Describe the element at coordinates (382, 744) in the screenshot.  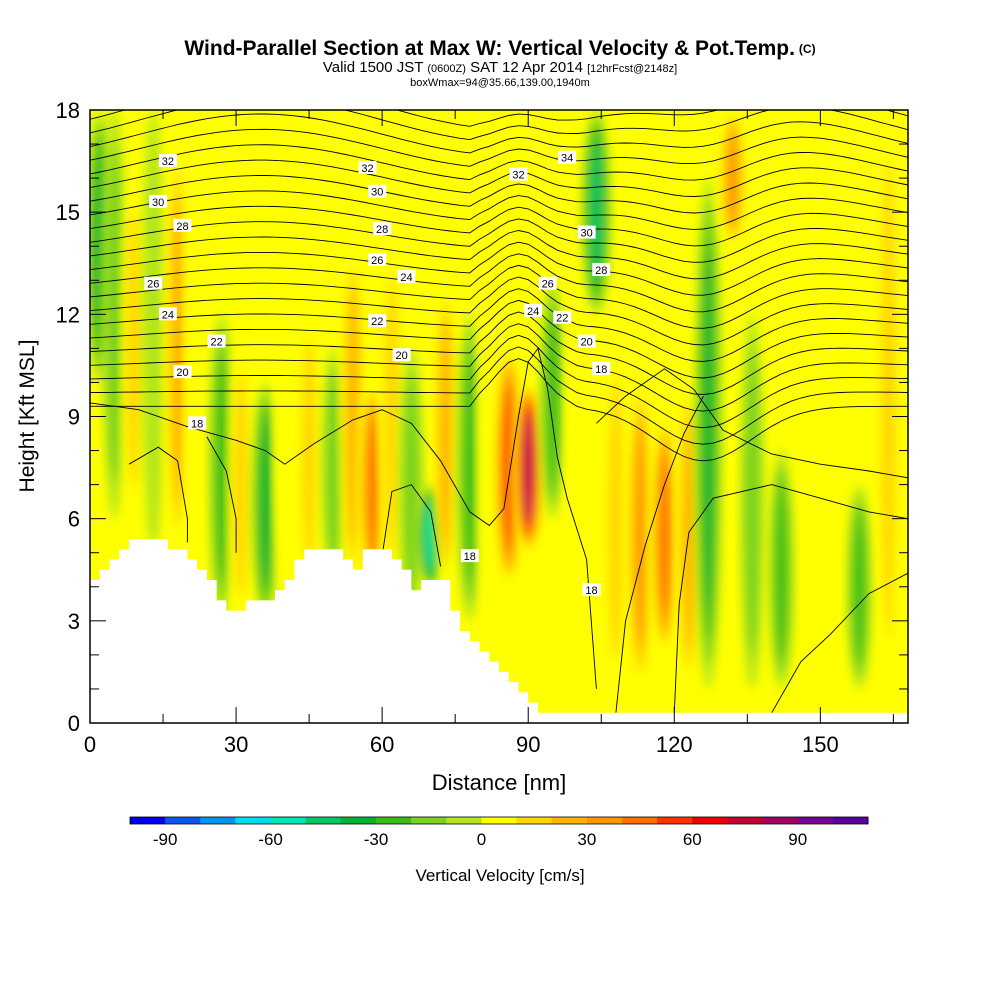
I see `x-tick-label: 60` at that location.